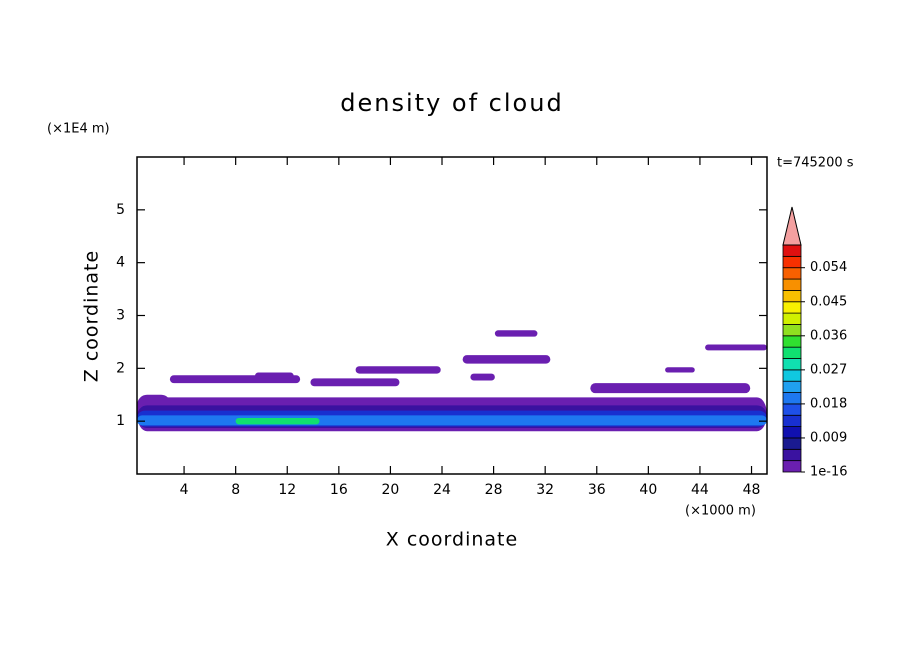 The width and height of the screenshot is (904, 654). What do you see at coordinates (700, 490) in the screenshot?
I see `x-tick-label: 44` at bounding box center [700, 490].